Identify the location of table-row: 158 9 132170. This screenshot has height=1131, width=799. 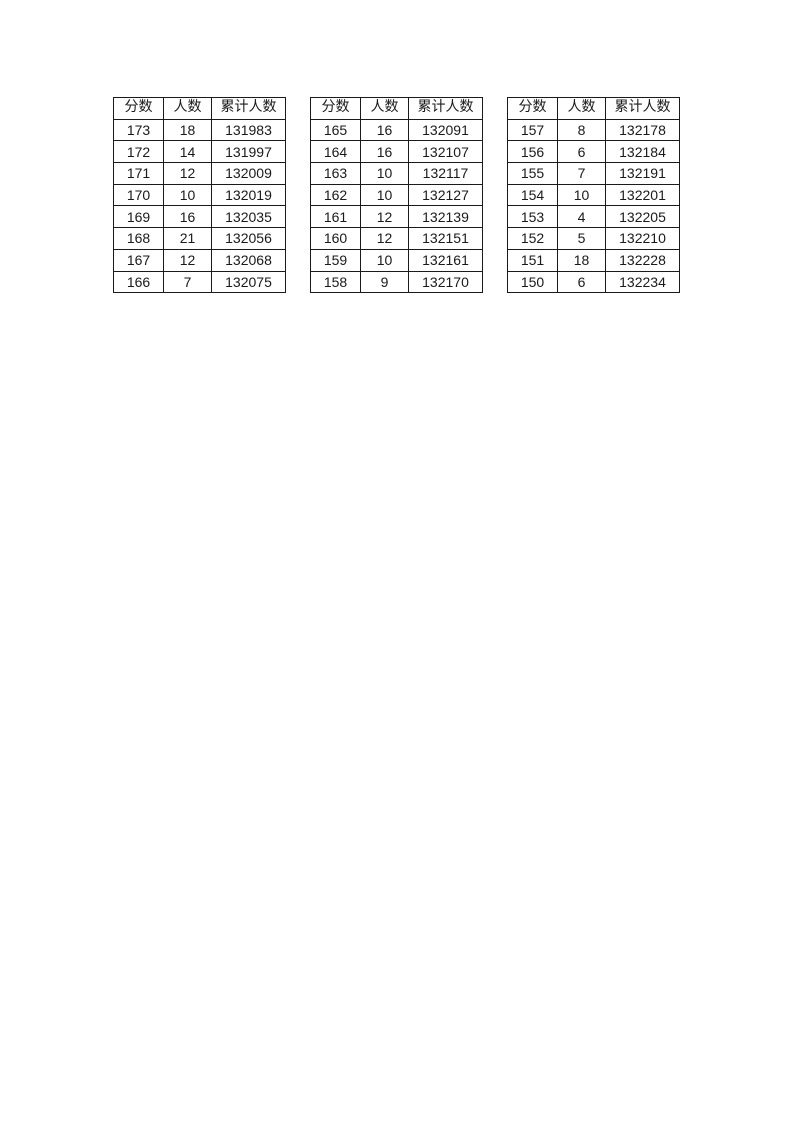
(396, 282).